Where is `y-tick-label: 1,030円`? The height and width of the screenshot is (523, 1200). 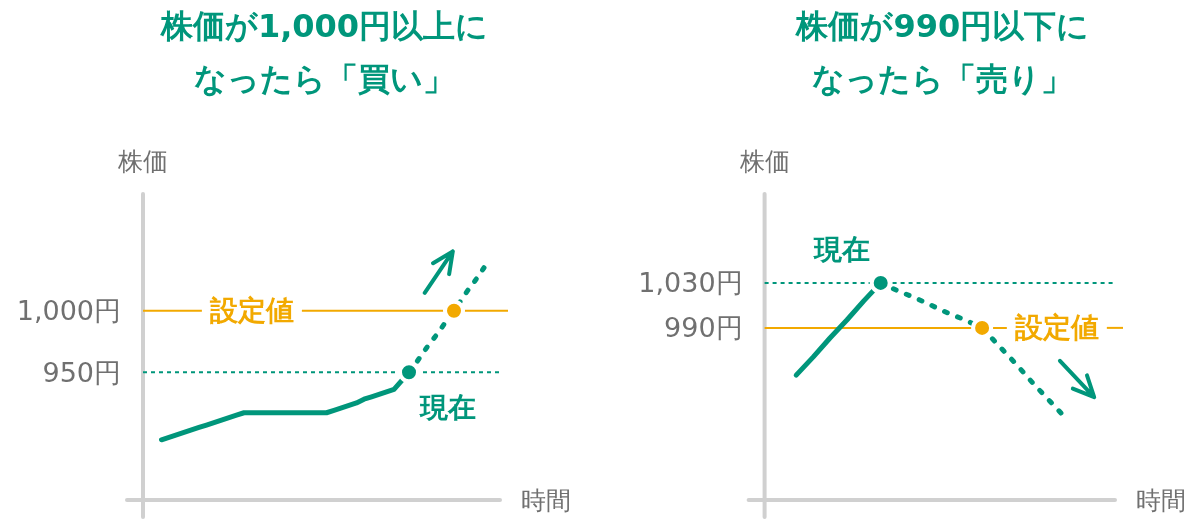 y-tick-label: 1,030円 is located at coordinates (690, 283).